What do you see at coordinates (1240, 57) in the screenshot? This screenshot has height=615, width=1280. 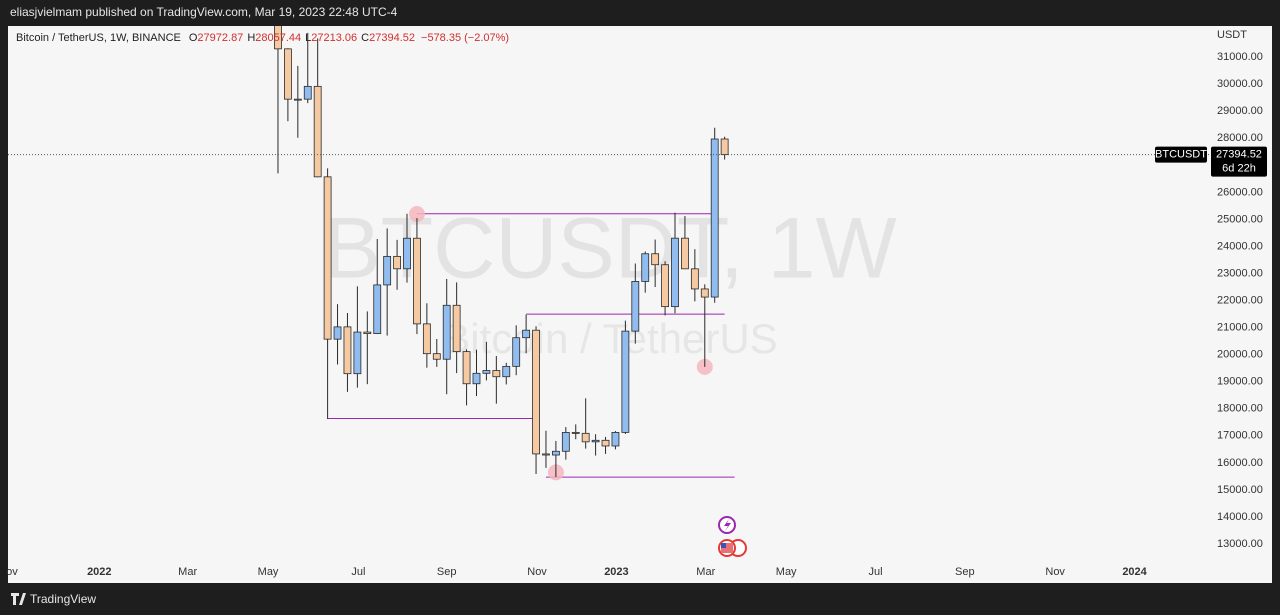 I see `y-tick-label: 31000.00` at bounding box center [1240, 57].